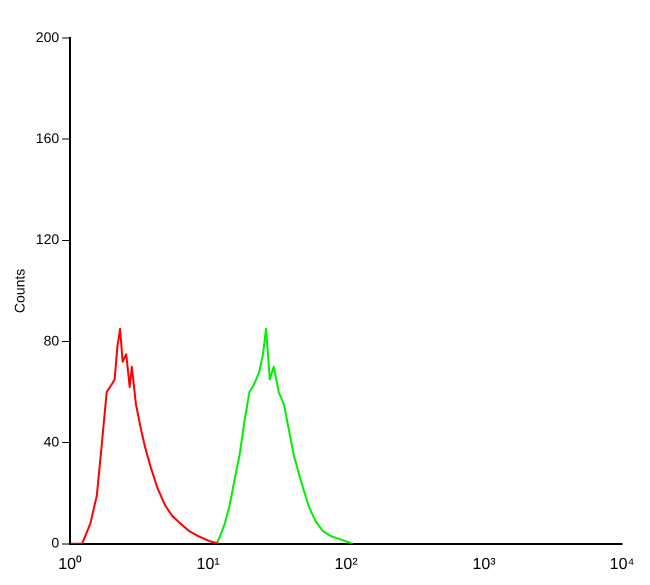 This screenshot has width=650, height=585. Describe the element at coordinates (52, 442) in the screenshot. I see `y-tick-label: 40` at that location.